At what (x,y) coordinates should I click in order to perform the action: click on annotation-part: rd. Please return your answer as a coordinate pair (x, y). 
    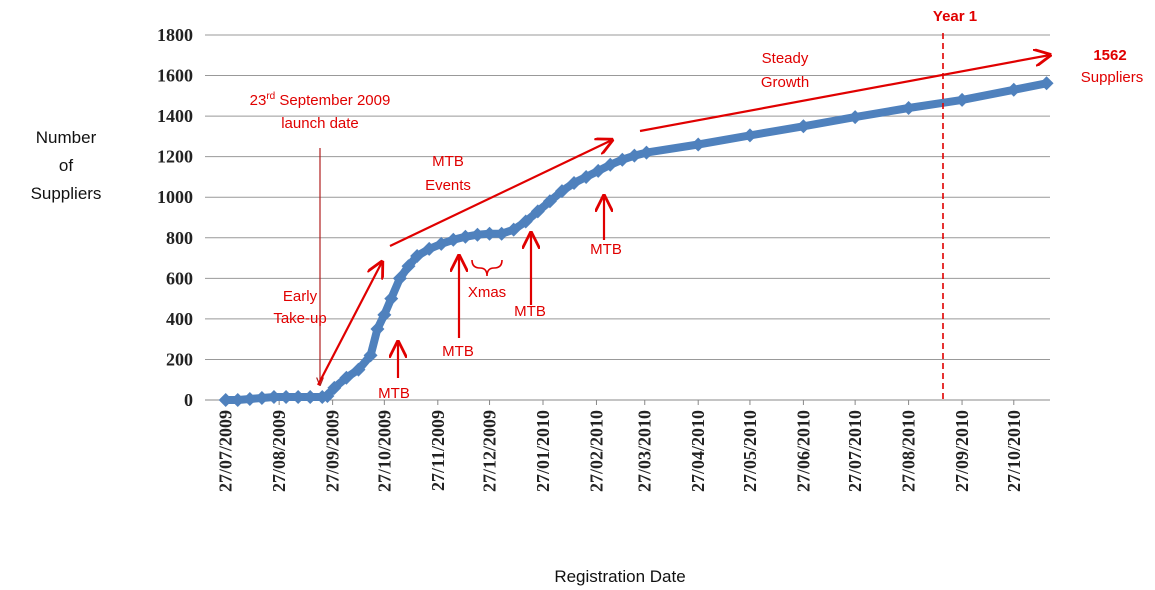
    Looking at the image, I should click on (270, 96).